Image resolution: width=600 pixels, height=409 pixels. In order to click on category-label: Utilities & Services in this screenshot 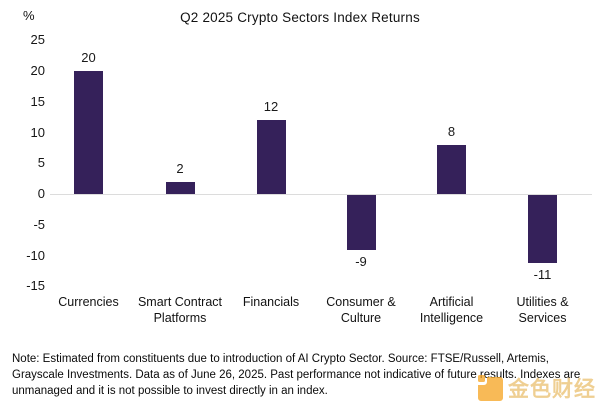, I will do `click(542, 310)`.